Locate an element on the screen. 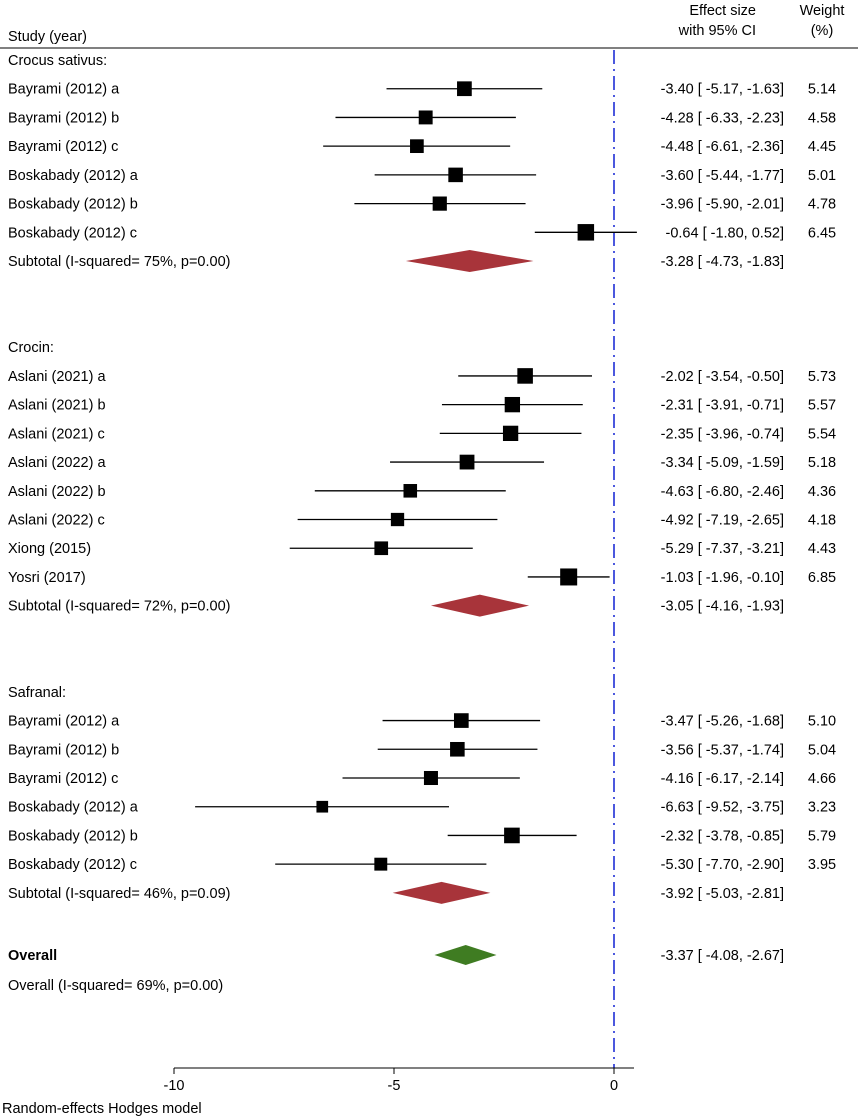 This screenshot has width=858, height=1120. x-axis: -10 -5 0 is located at coordinates (399, 1080).